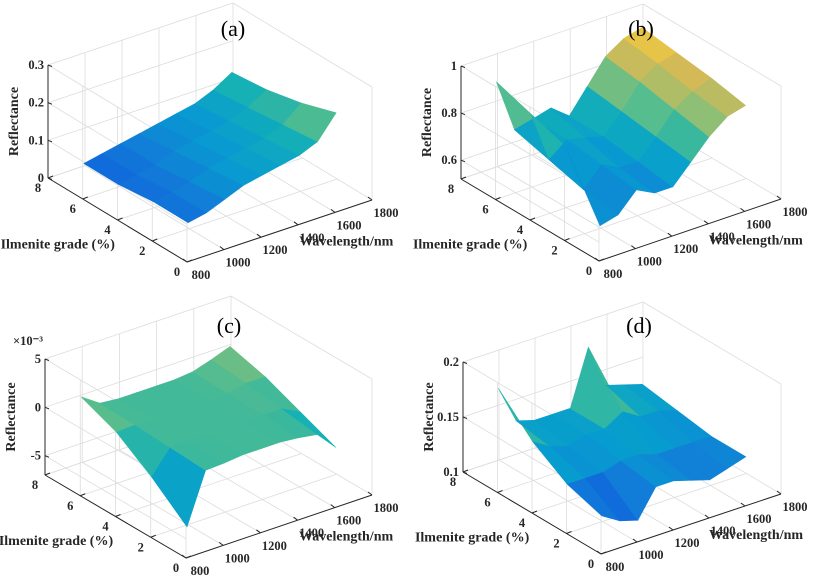 This screenshot has width=822, height=582. Describe the element at coordinates (233, 28) in the screenshot. I see `panel-title: (a)` at that location.